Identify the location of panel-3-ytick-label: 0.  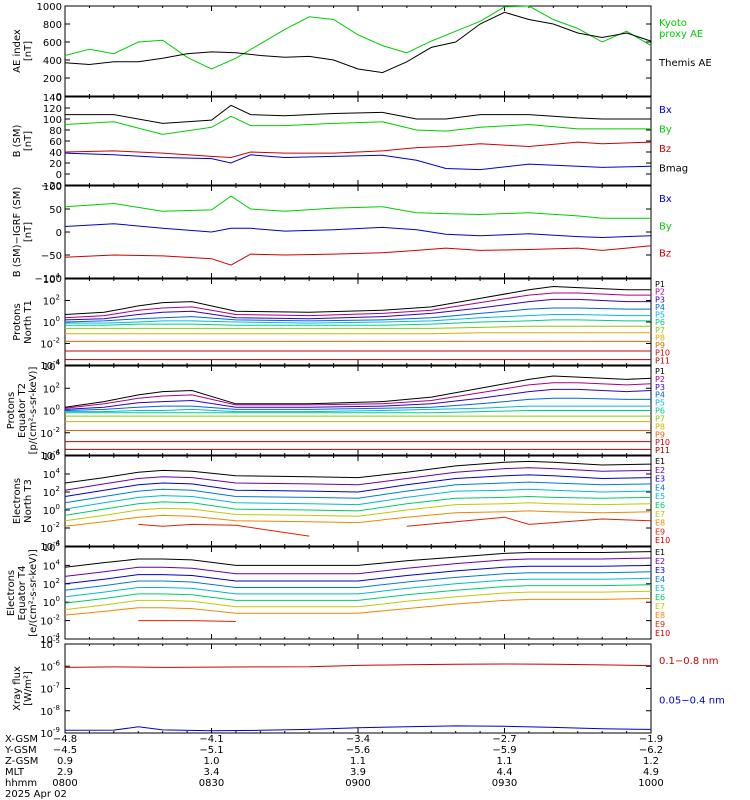
(59, 233).